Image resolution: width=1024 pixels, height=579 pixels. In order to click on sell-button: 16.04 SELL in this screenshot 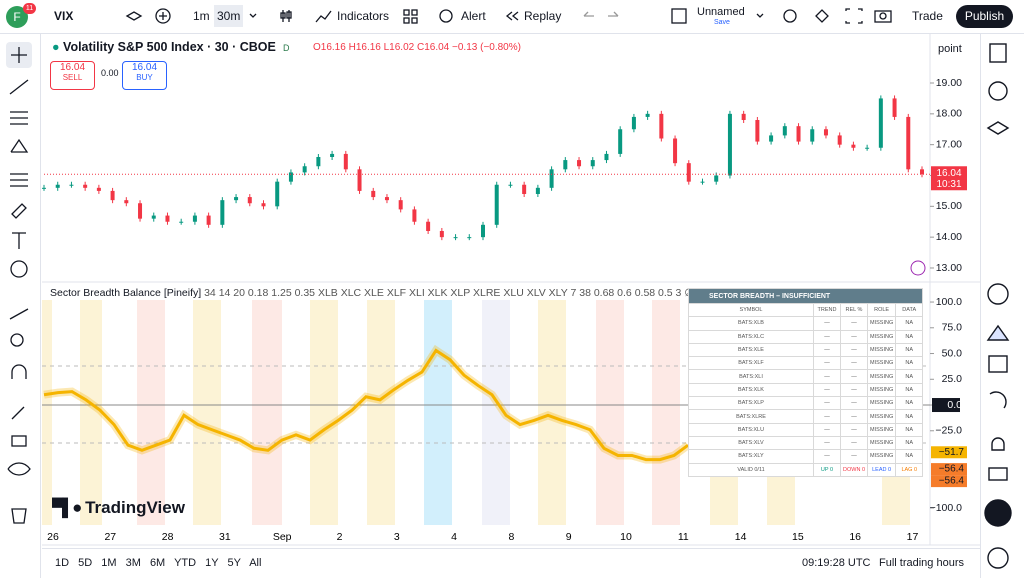, I will do `click(72, 75)`.